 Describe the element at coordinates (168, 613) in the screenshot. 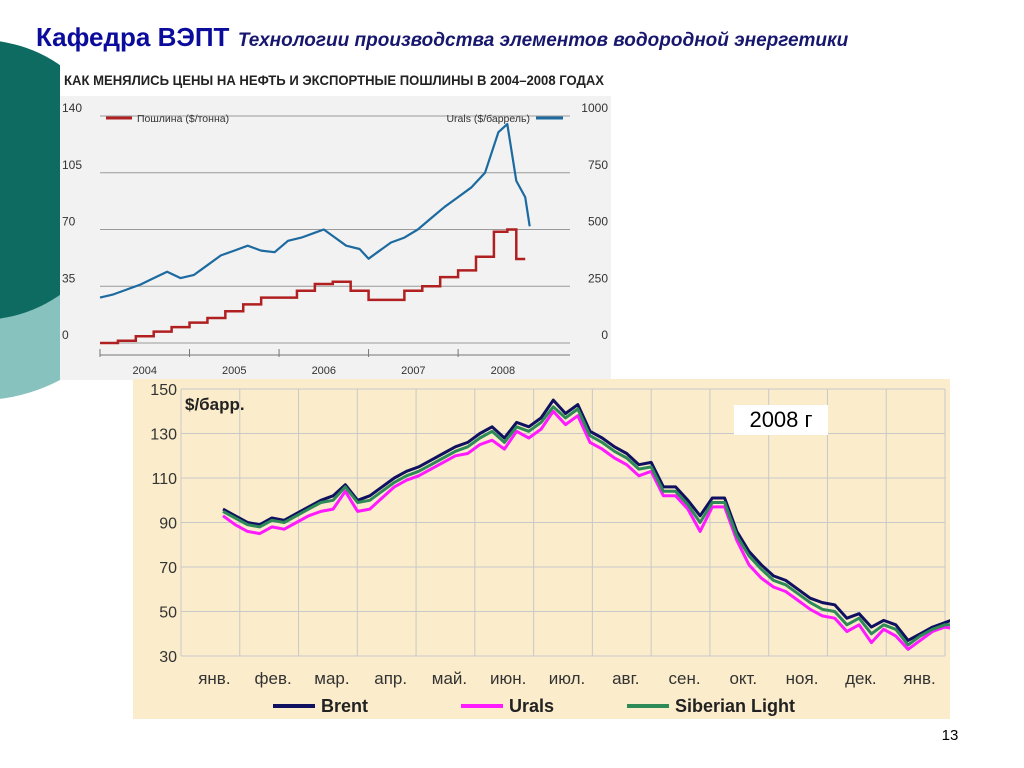

I see `chart2-y-tick-label: 50` at that location.